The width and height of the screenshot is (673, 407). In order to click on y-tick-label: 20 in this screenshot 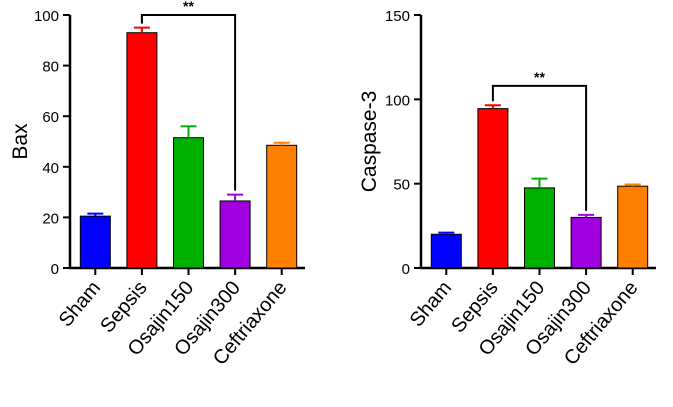, I will do `click(50, 218)`.